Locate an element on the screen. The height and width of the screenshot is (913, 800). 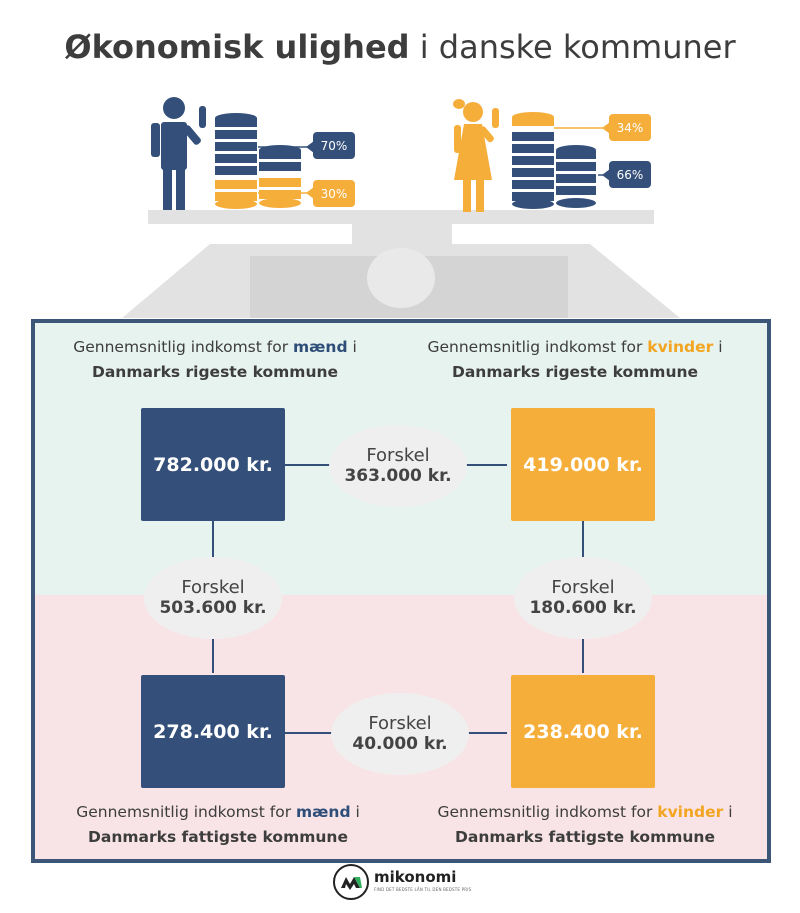
woman-top-percent: 34% is located at coordinates (630, 128).